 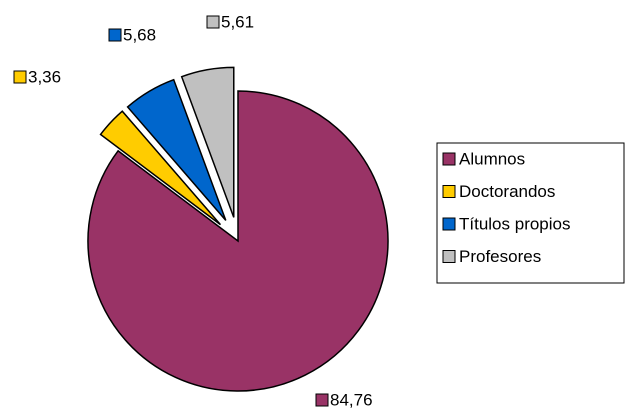 What do you see at coordinates (530, 213) in the screenshot?
I see `legend-box` at bounding box center [530, 213].